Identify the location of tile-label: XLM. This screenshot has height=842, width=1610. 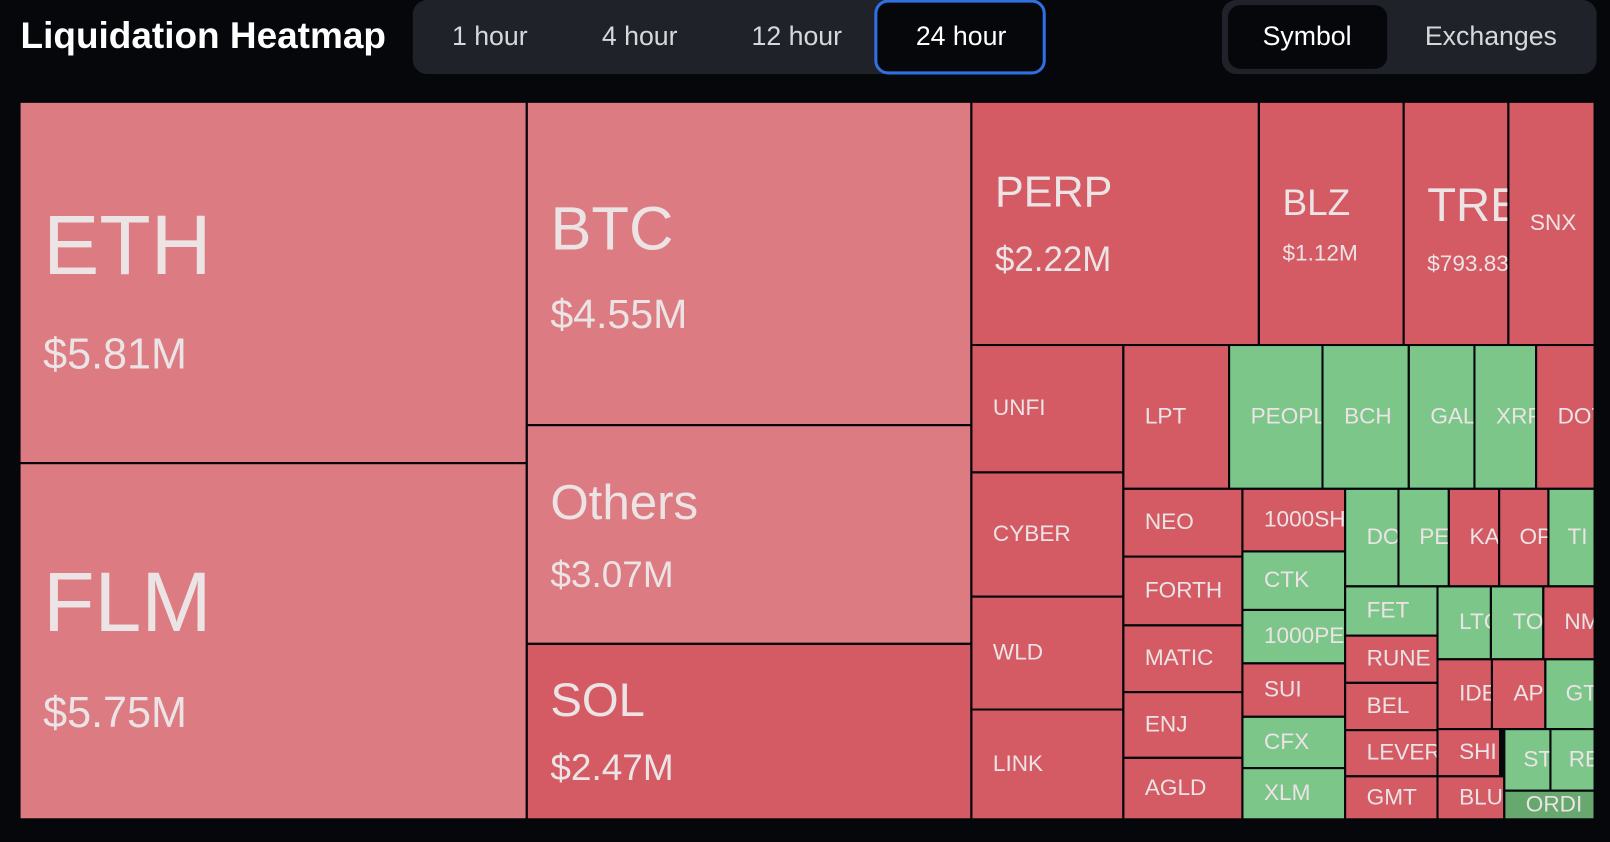
(1287, 792).